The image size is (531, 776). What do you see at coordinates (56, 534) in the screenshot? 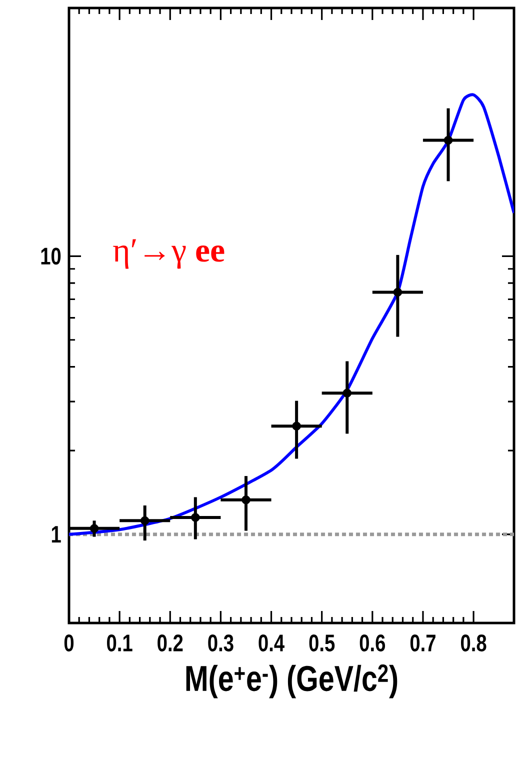
I see `y-tick-label: 1` at bounding box center [56, 534].